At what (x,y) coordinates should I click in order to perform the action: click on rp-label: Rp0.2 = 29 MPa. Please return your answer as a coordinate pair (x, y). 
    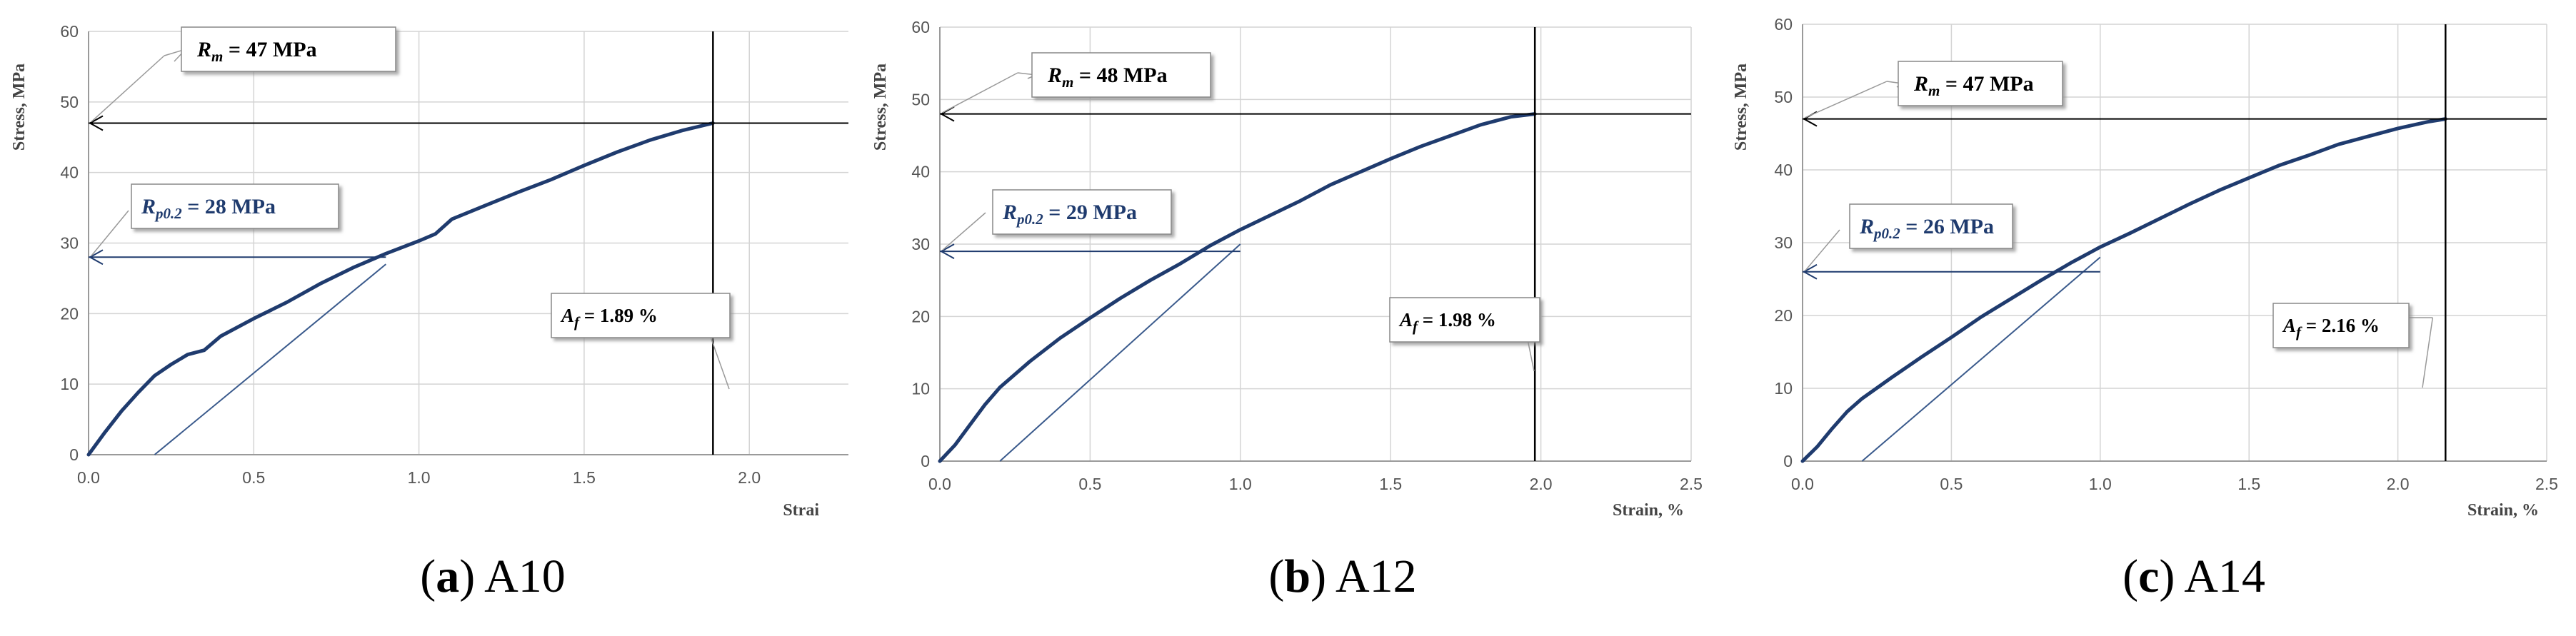
    Looking at the image, I should click on (1069, 214).